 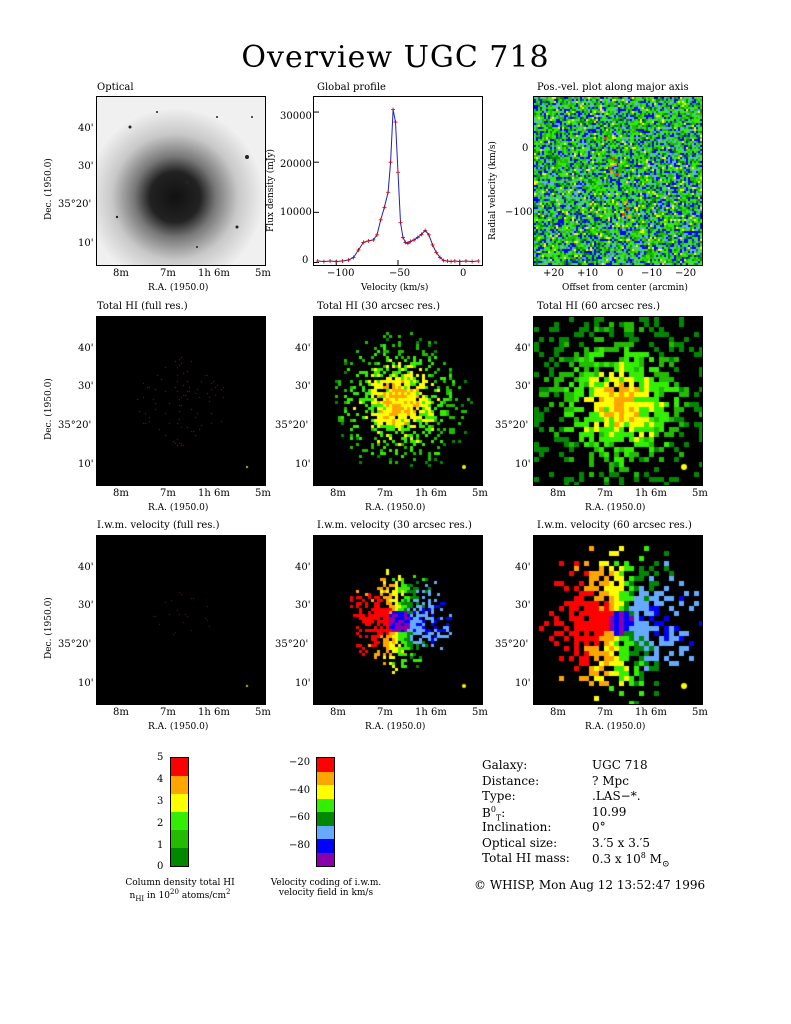 What do you see at coordinates (395, 57) in the screenshot?
I see `page-title: Overview UGC 718` at bounding box center [395, 57].